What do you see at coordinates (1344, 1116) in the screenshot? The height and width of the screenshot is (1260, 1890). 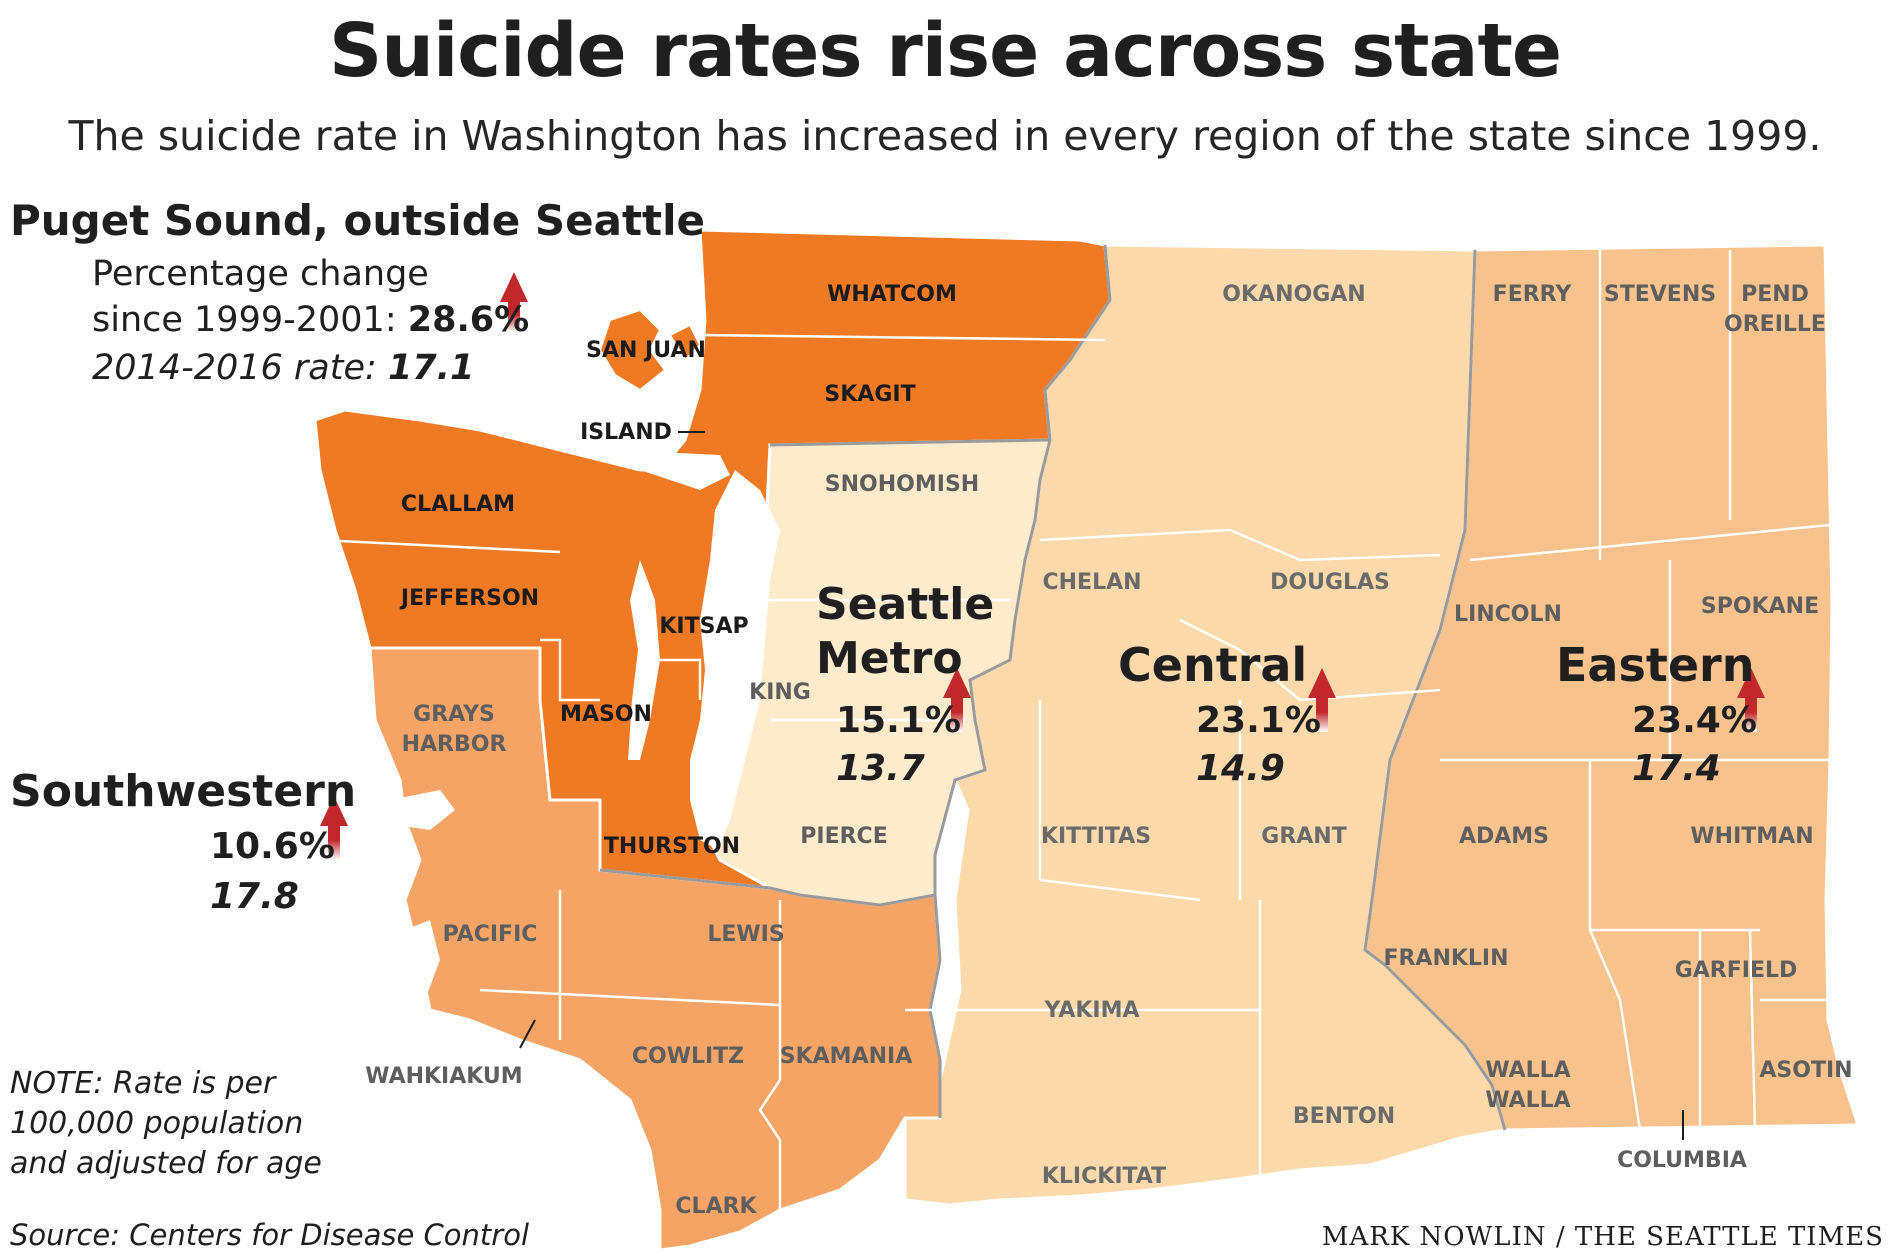 I see `county-label-benton: BENTON` at bounding box center [1344, 1116].